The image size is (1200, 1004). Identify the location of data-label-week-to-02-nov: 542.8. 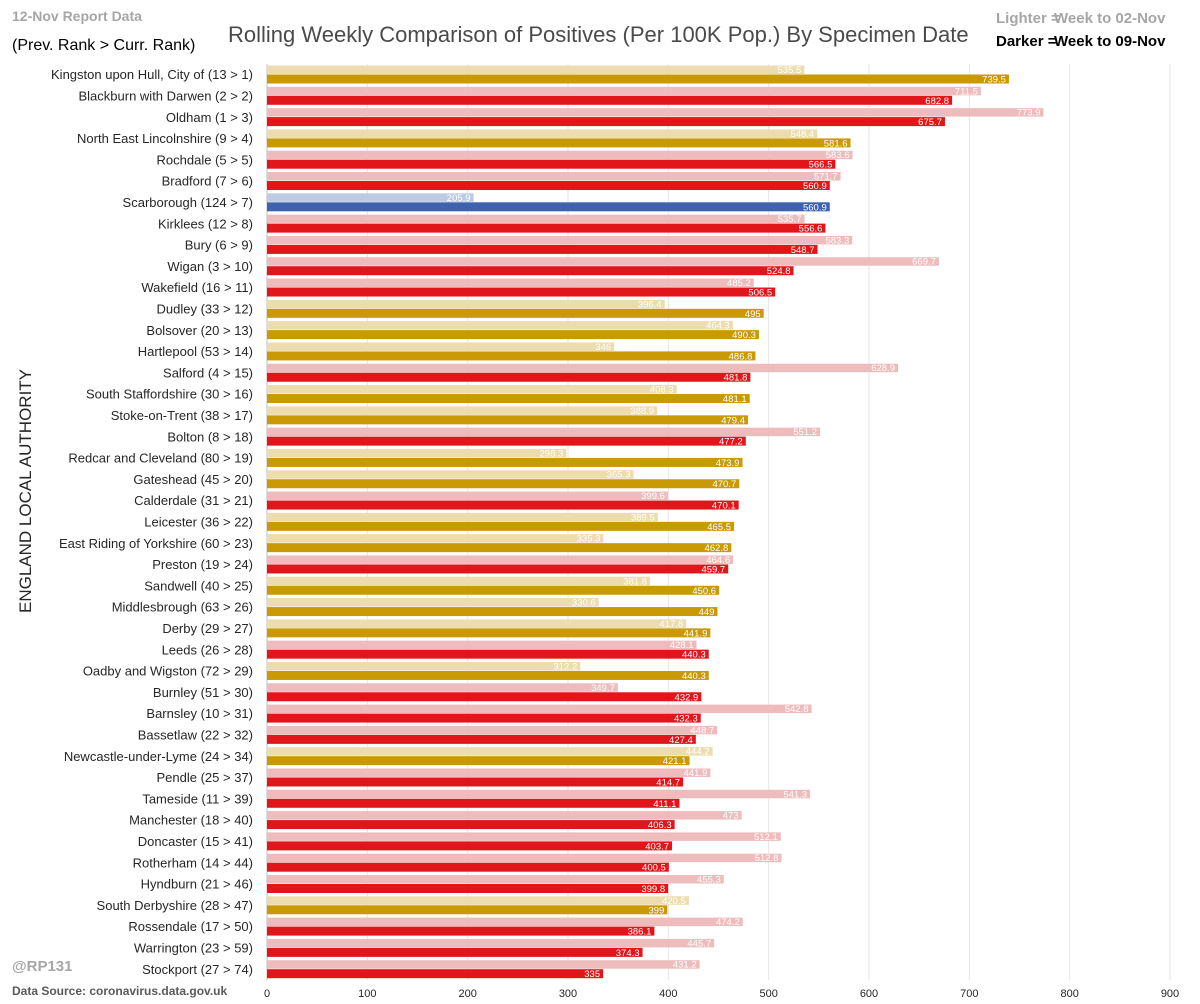
(797, 709).